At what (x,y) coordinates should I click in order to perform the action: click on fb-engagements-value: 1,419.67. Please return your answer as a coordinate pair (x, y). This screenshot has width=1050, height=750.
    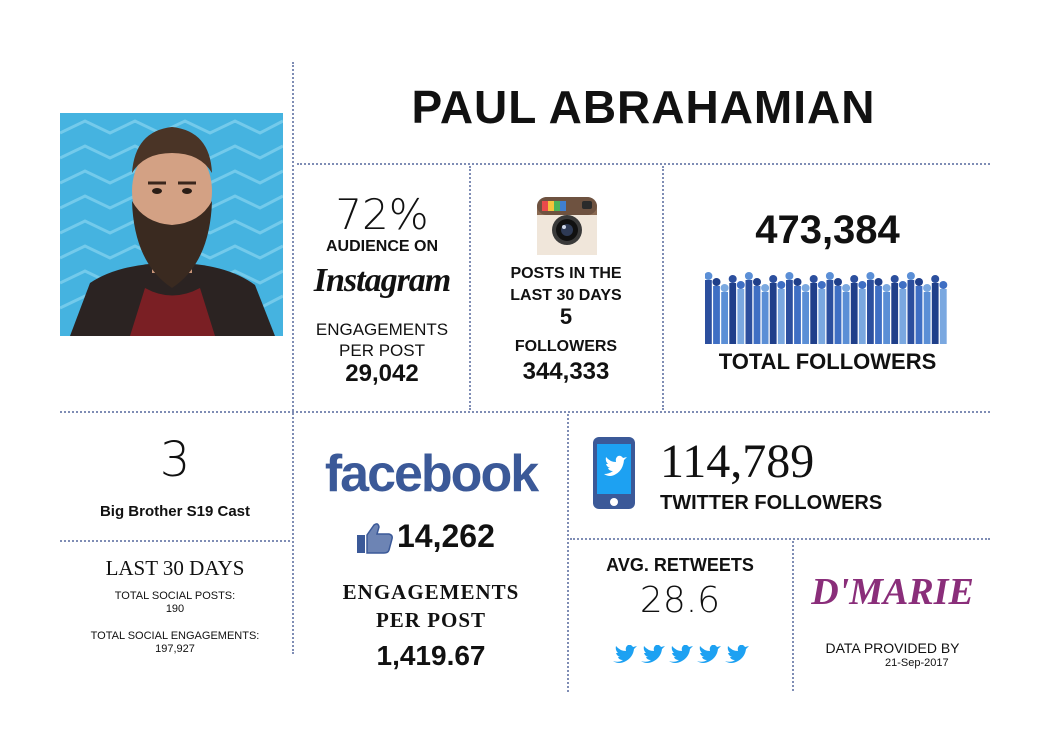
    Looking at the image, I should click on (431, 655).